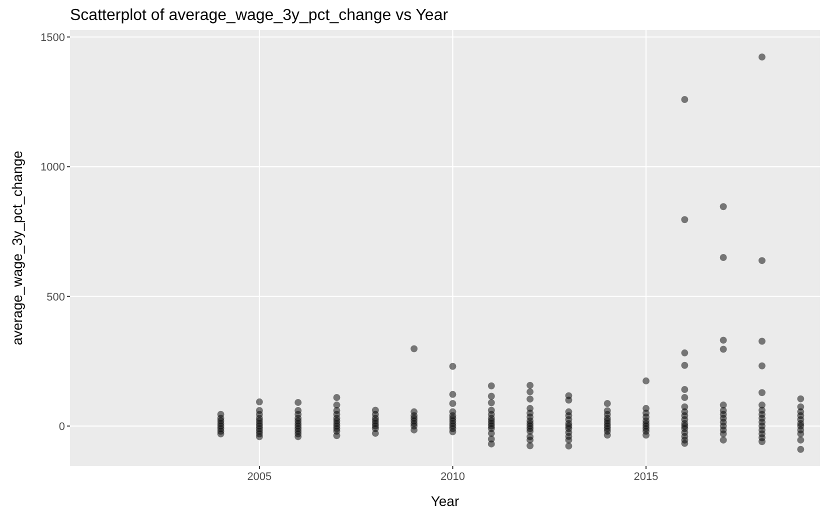  Describe the element at coordinates (259, 477) in the screenshot. I see `x-tick-label: 2005` at that location.